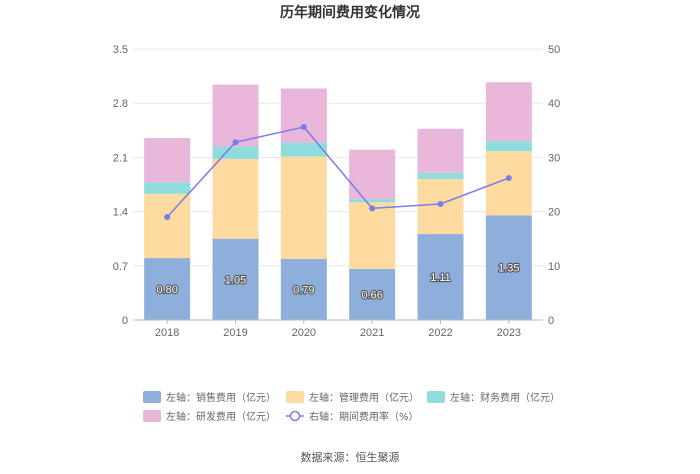 The image size is (700, 474). What do you see at coordinates (372, 333) in the screenshot?
I see `x-tick-label: 2021` at bounding box center [372, 333].